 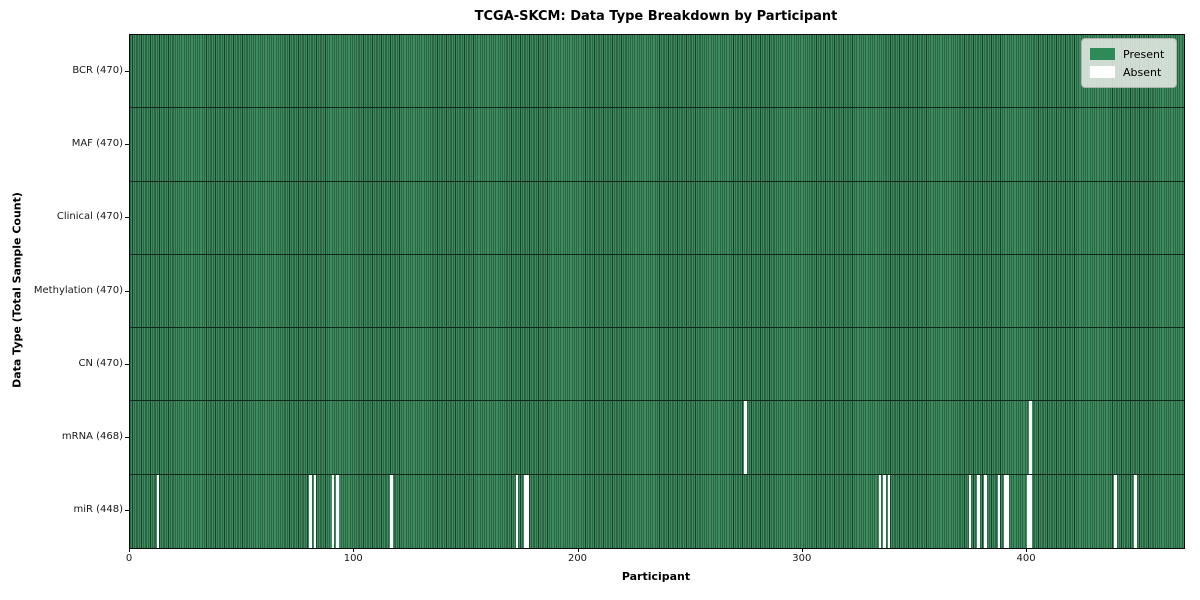 What do you see at coordinates (98, 510) in the screenshot?
I see `y-tick-label: miR (448)` at bounding box center [98, 510].